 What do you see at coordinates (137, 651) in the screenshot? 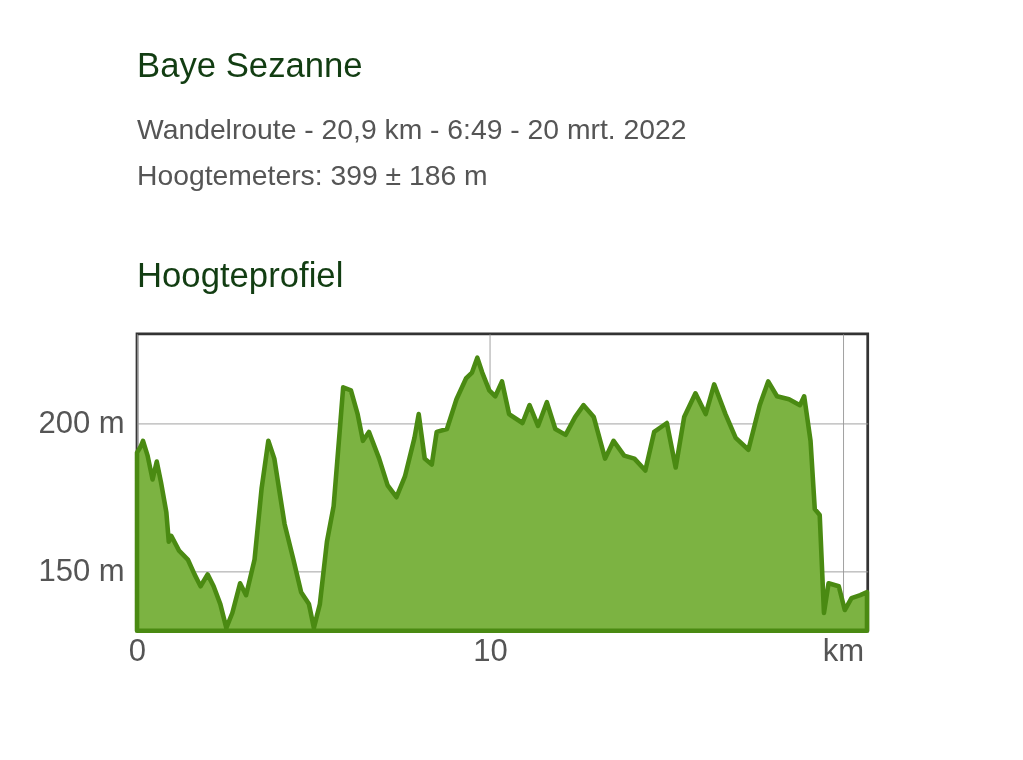
I see `x-tick-label: 0` at bounding box center [137, 651].